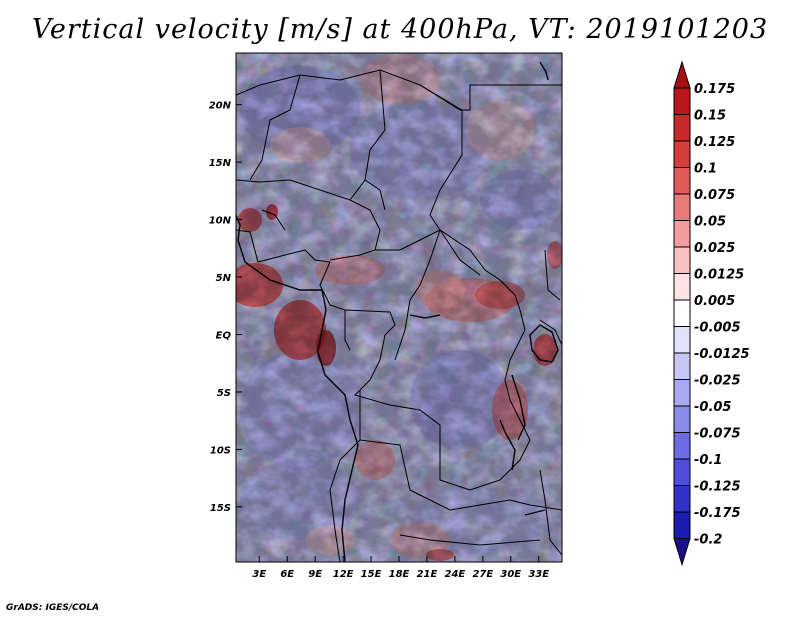 The image size is (800, 618). I want to click on lat-tick-label: 10N, so click(220, 221).